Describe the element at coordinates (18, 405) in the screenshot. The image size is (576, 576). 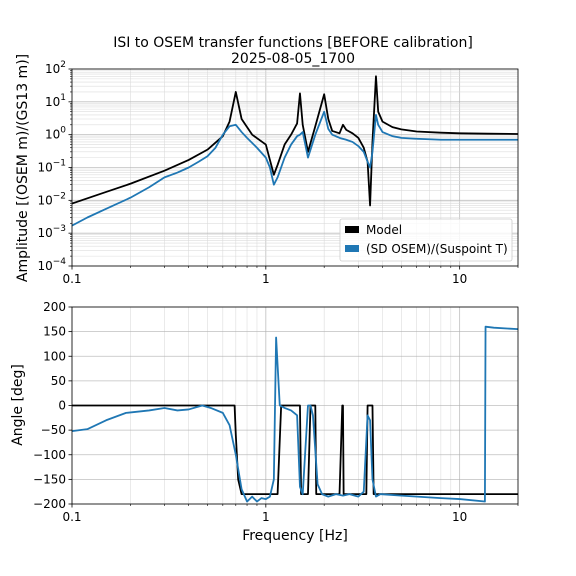
I see `phase-y-axis-label: Angle [deg]` at that location.